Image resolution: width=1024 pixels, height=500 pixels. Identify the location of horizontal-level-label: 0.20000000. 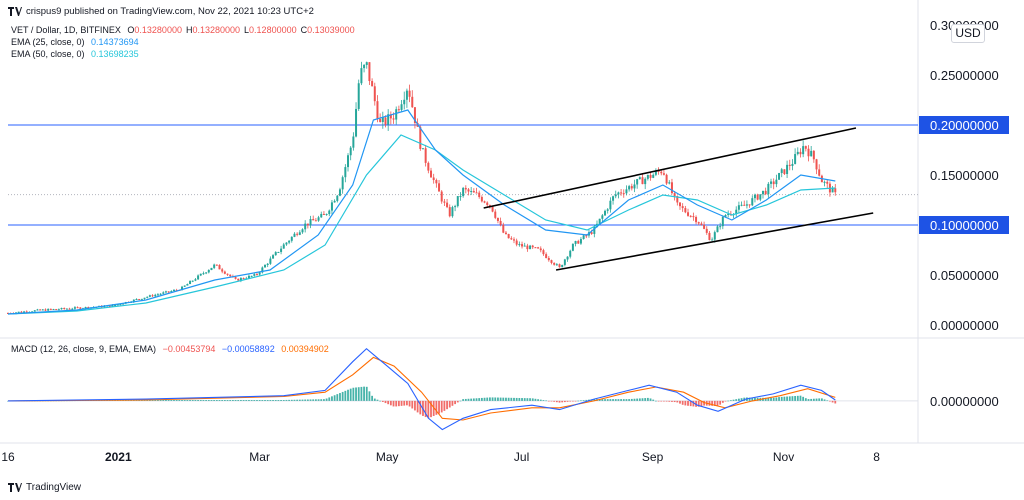
(964, 125).